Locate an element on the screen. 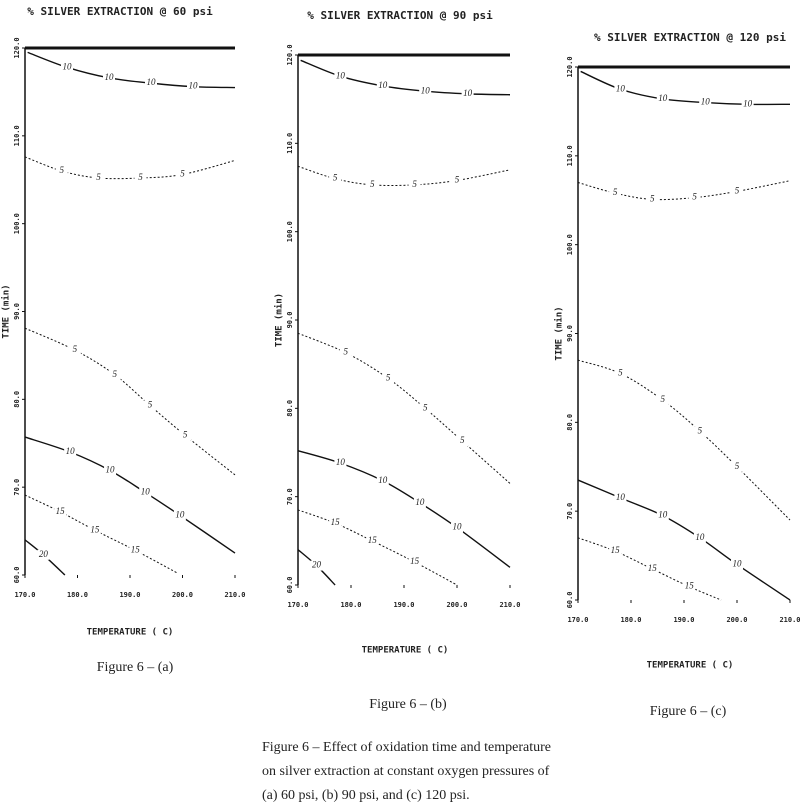 The width and height of the screenshot is (800, 812). x-tick-label: 180.0 is located at coordinates (350, 605).